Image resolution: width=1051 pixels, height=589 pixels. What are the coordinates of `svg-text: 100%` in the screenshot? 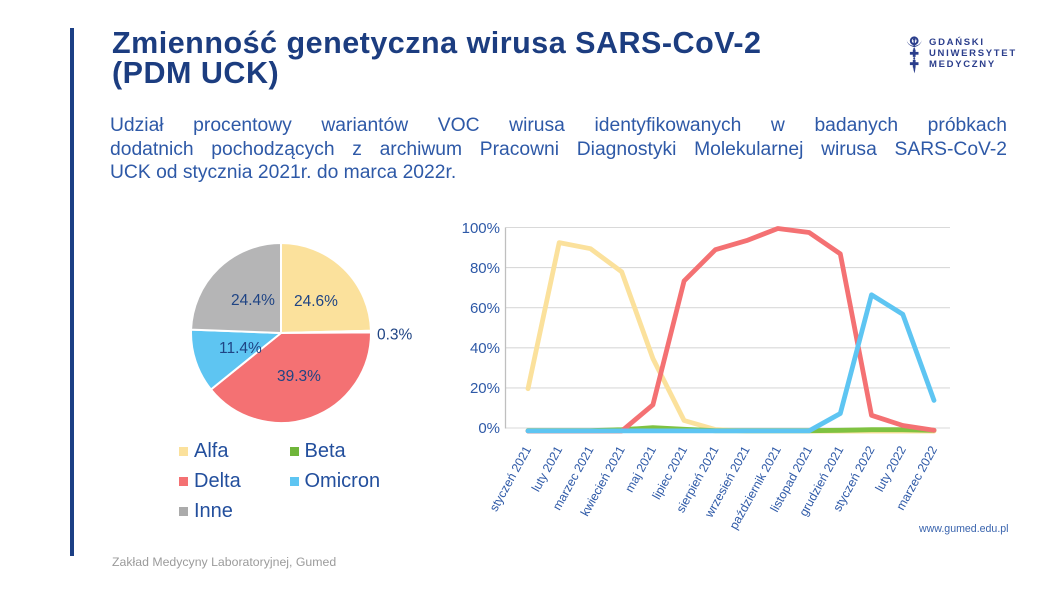 It's located at (481, 228).